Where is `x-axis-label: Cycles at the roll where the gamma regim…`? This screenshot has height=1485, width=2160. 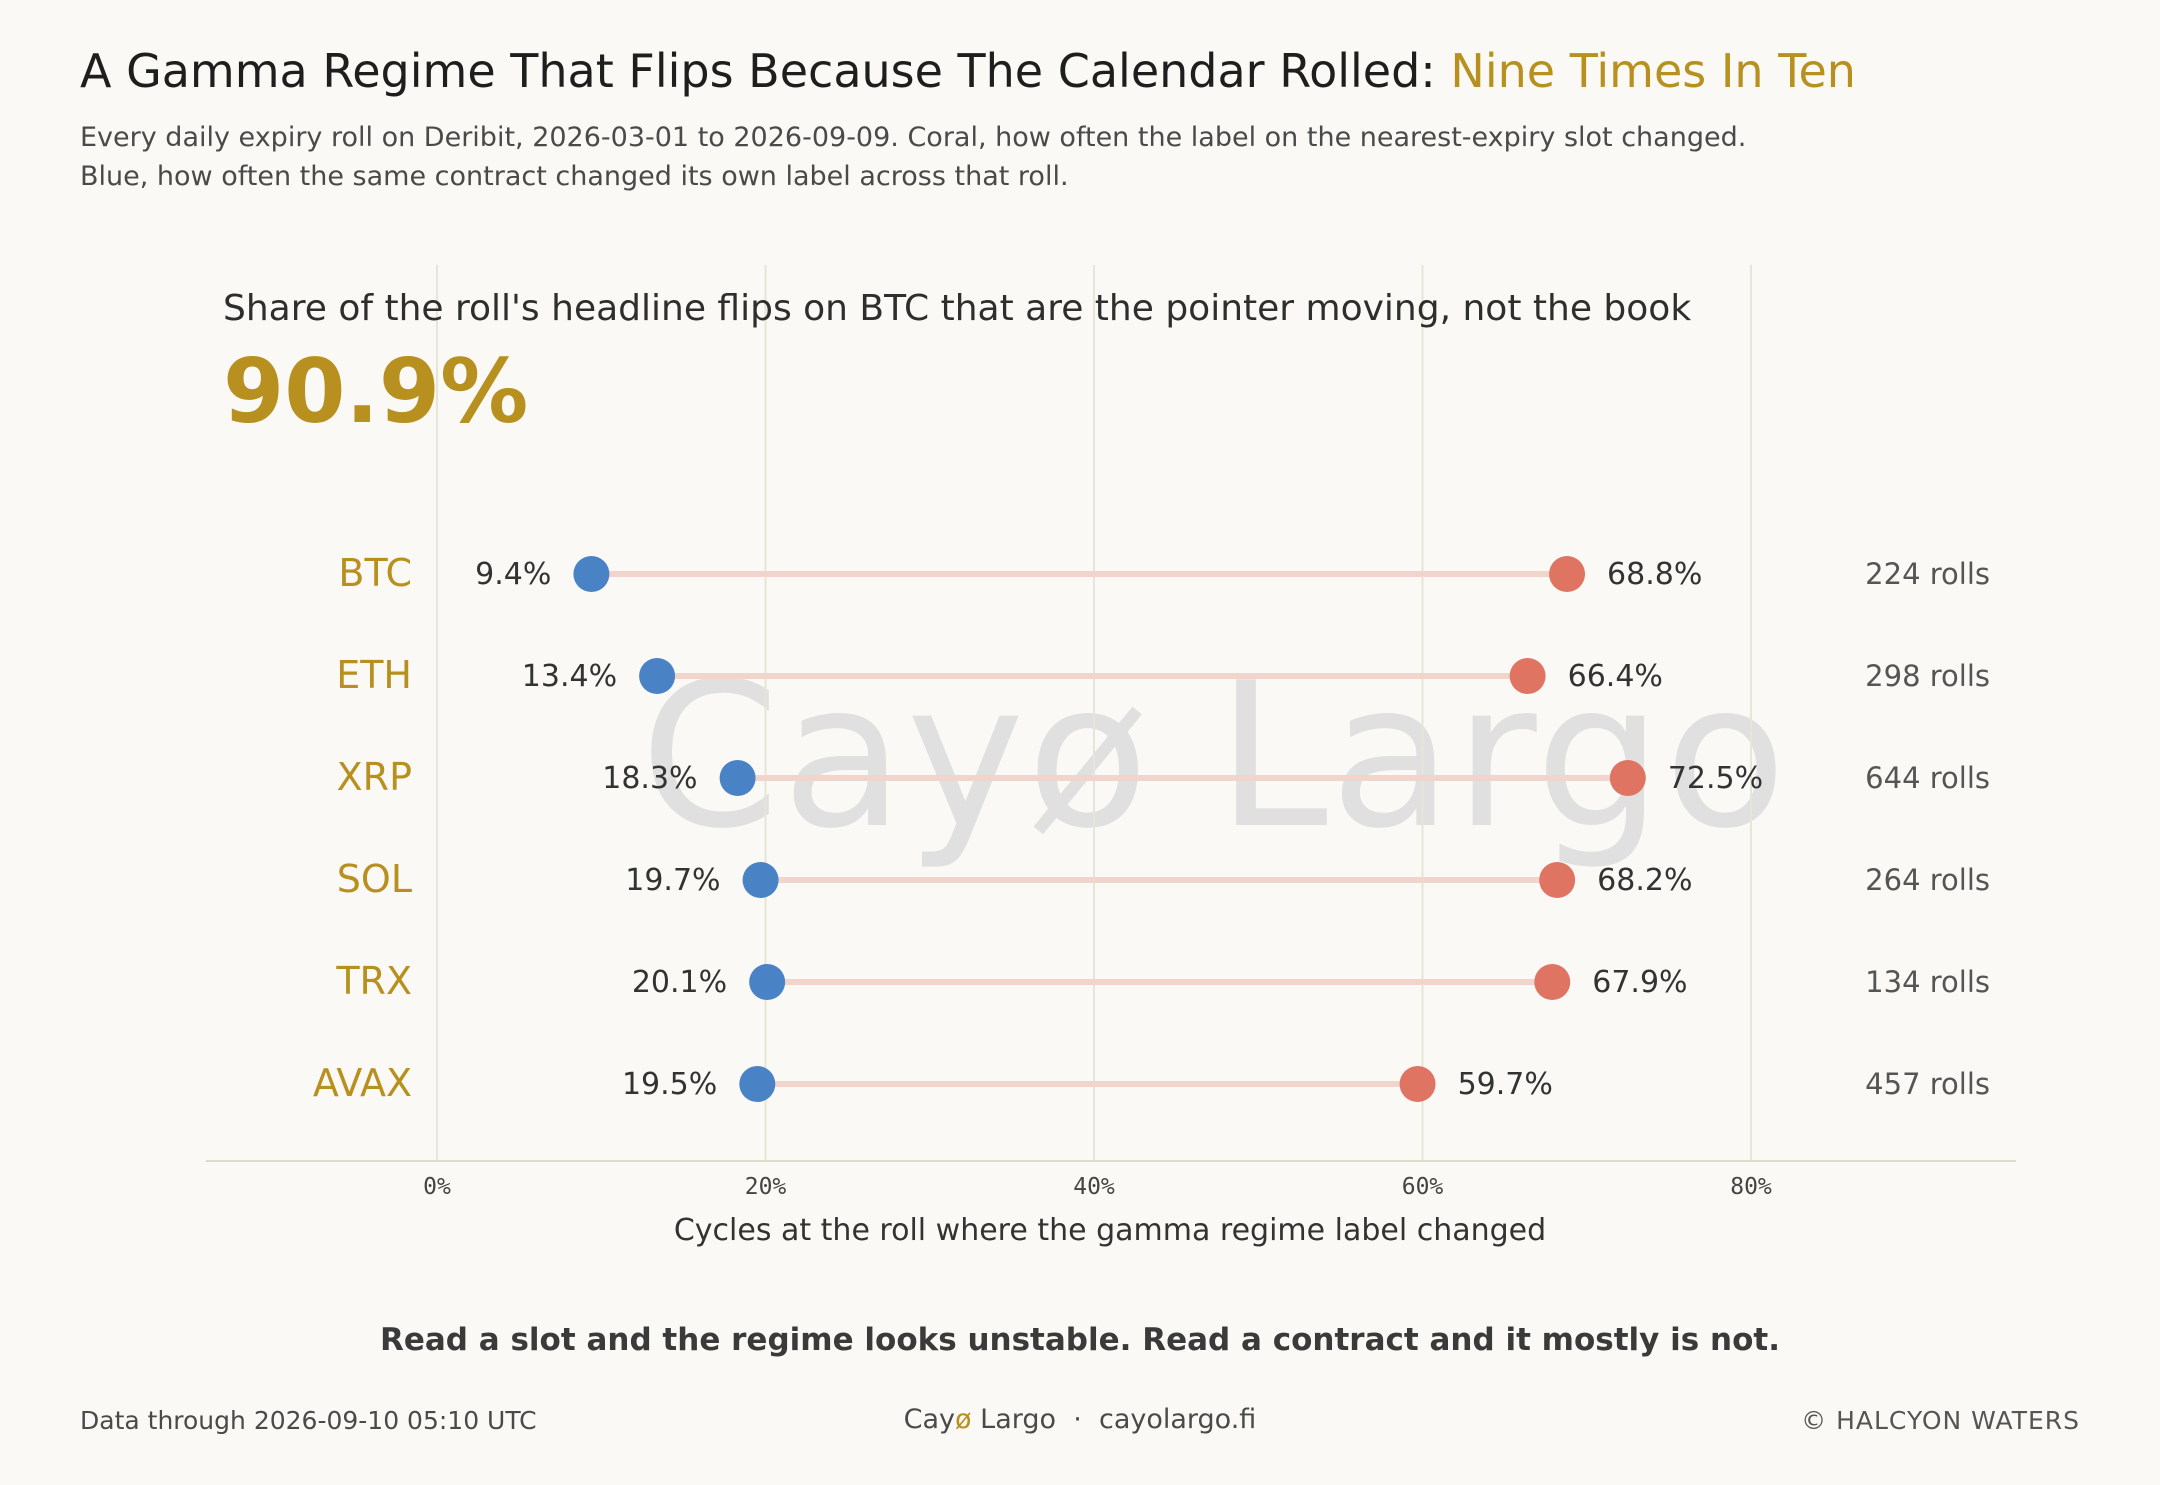
x-axis-label: Cycles at the roll where the gamma regim… is located at coordinates (1110, 1230).